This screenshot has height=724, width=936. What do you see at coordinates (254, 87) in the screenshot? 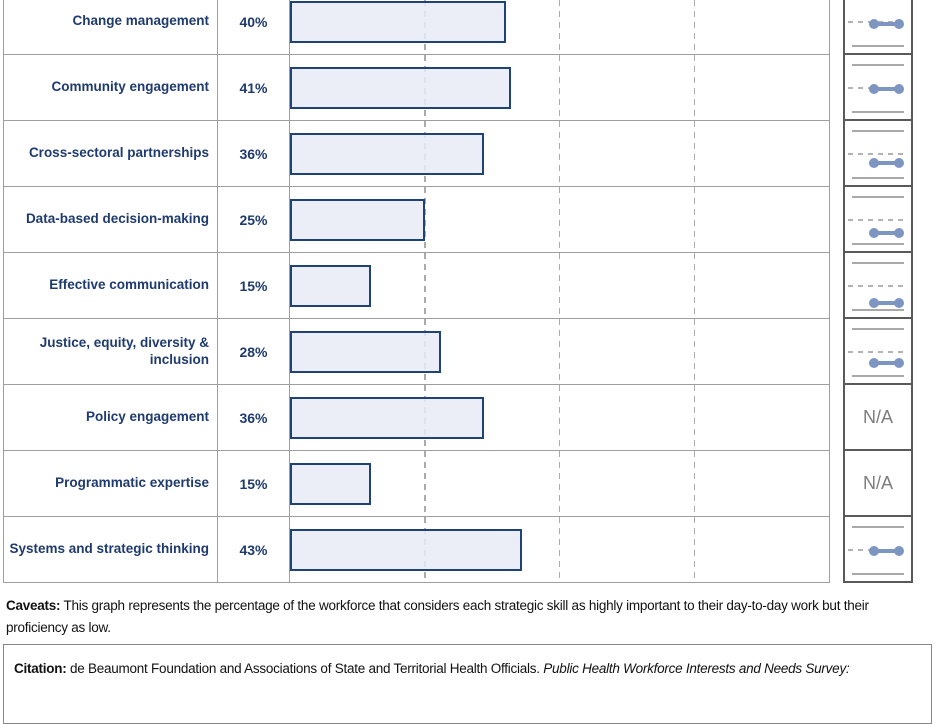
I see `percent-value: 41%` at bounding box center [254, 87].